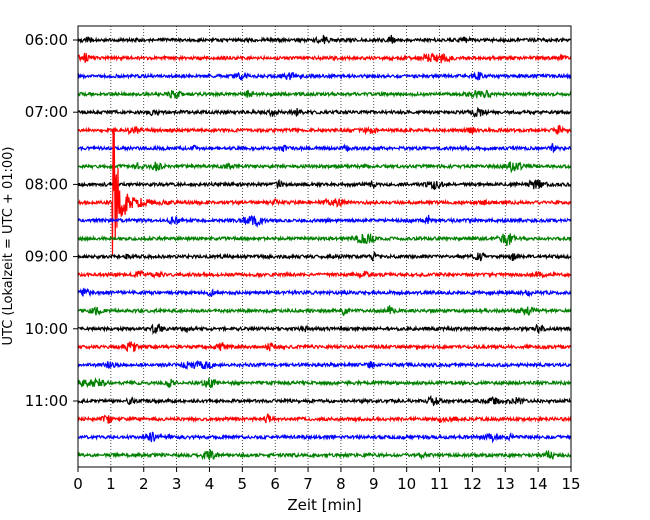 The height and width of the screenshot is (520, 650). Describe the element at coordinates (51, 220) in the screenshot. I see `y-axis: 06:00 07:00 08:00 09:00 10:00 11:00` at that location.